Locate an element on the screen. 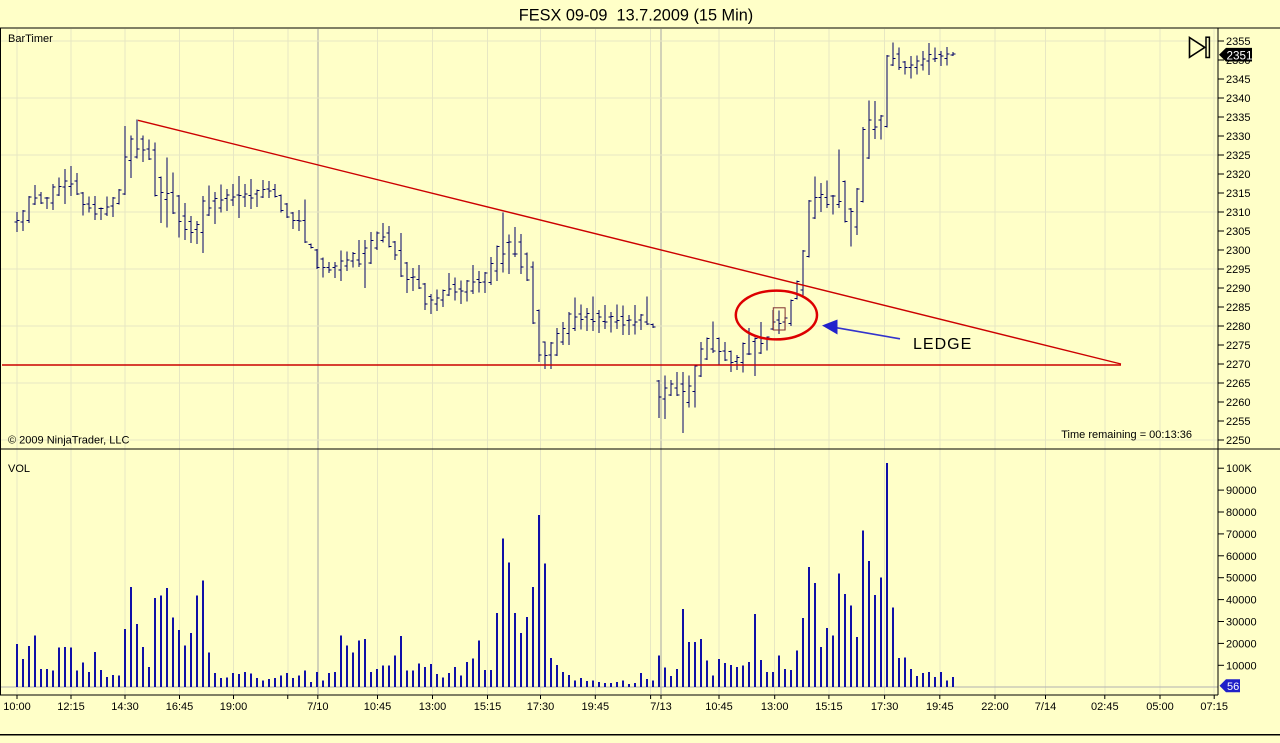 The image size is (1280, 743). svg-text: Time remaining = 00:13:36 is located at coordinates (1126, 435).